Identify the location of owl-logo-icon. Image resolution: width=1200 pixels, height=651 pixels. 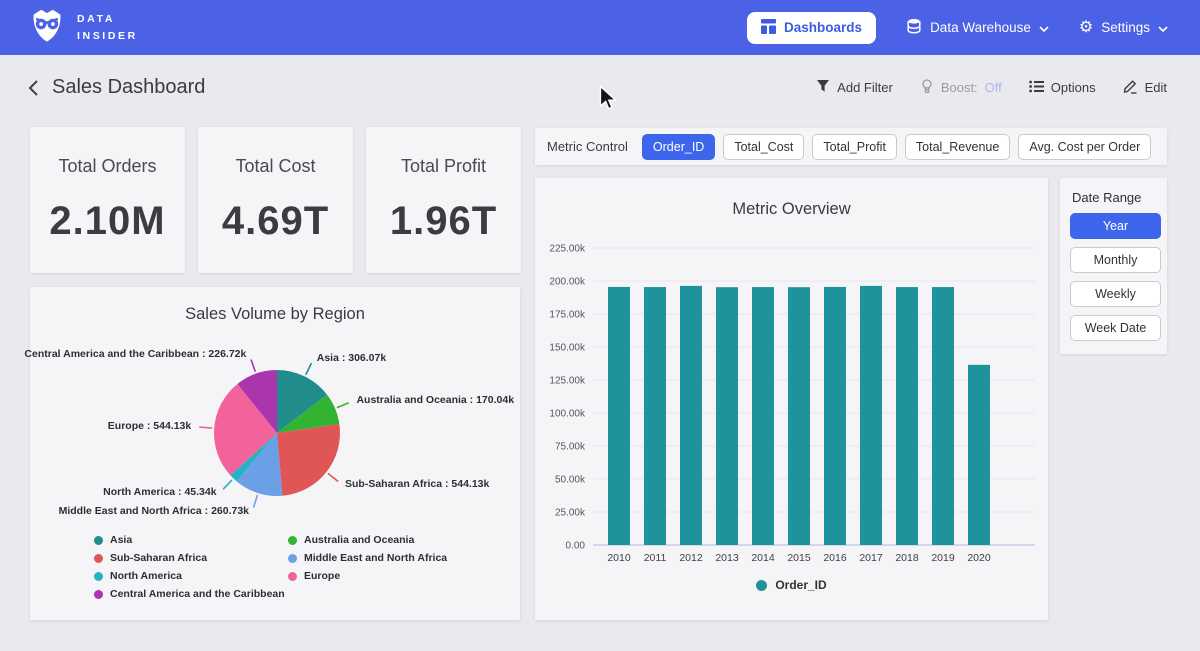
(47, 27).